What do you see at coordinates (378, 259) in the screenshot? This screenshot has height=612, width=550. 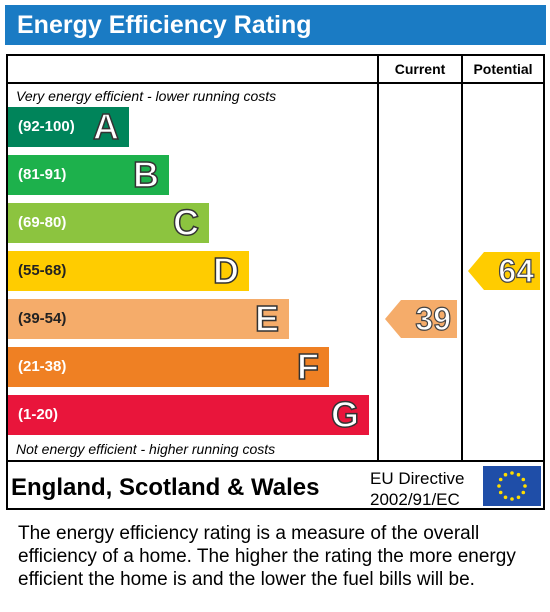 I see `current-column-divider` at bounding box center [378, 259].